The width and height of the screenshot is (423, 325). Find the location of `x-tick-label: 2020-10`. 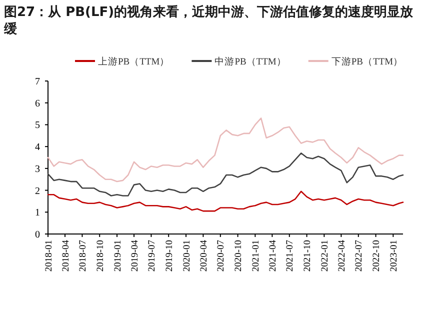

x-tick-label: 2020-10 is located at coordinates (239, 256).